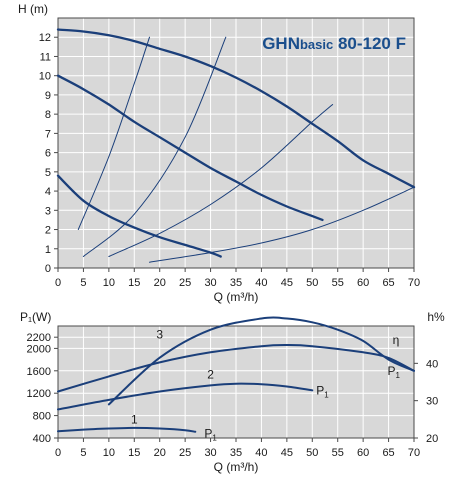 Image resolution: width=456 pixels, height=488 pixels. I want to click on bottom-y-tick-label: 1200, so click(39, 394).